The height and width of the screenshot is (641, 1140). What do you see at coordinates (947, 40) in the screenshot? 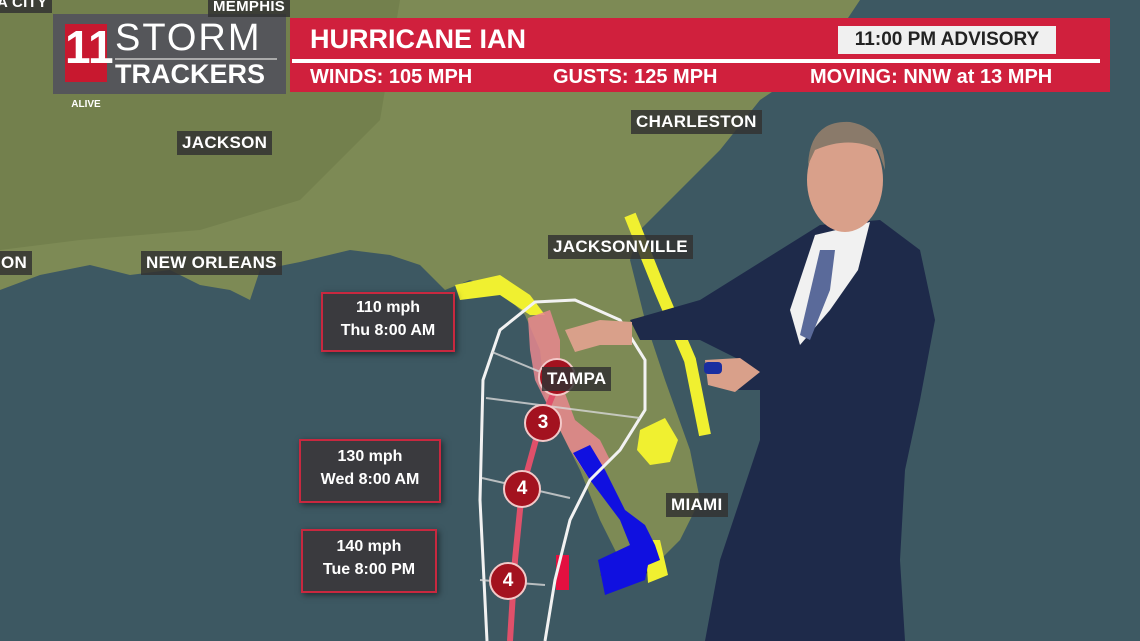
I see `advisory-time: 11:00 PM ADVISORY` at bounding box center [947, 40].